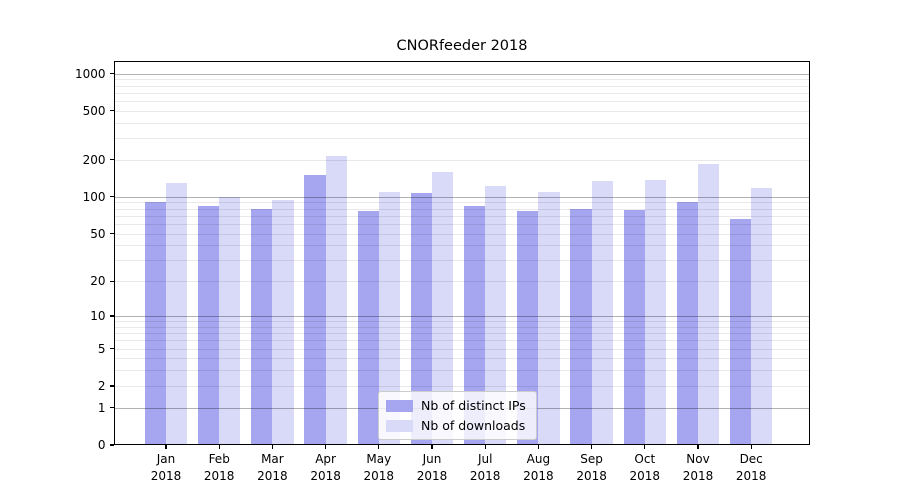  Describe the element at coordinates (432, 447) in the screenshot. I see `x-tick-mark-jun` at that location.